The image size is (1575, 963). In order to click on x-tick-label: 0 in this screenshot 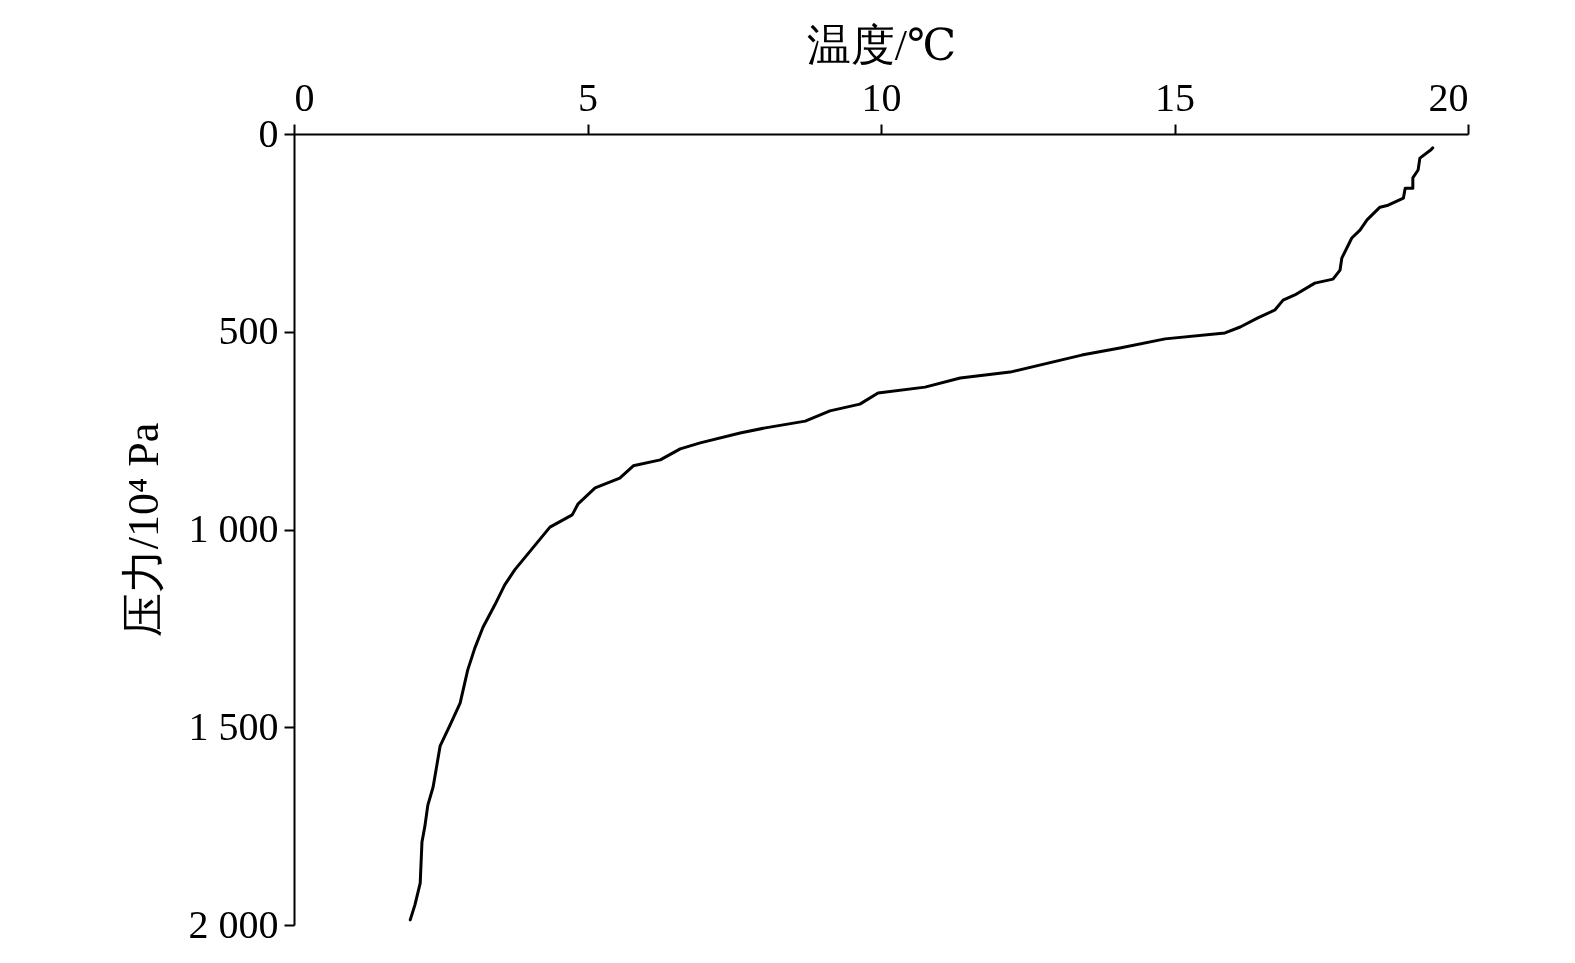, I will do `click(304, 97)`.